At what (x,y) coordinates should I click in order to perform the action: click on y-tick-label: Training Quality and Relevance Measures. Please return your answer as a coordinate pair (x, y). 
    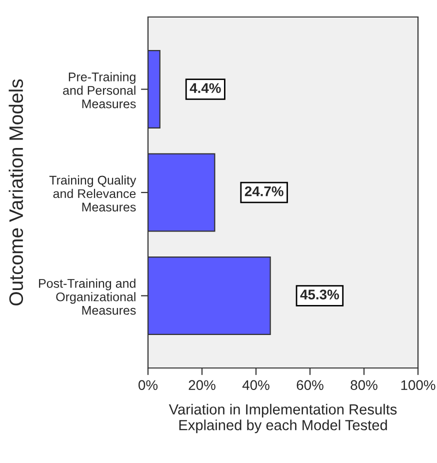
    Looking at the image, I should click on (92, 193).